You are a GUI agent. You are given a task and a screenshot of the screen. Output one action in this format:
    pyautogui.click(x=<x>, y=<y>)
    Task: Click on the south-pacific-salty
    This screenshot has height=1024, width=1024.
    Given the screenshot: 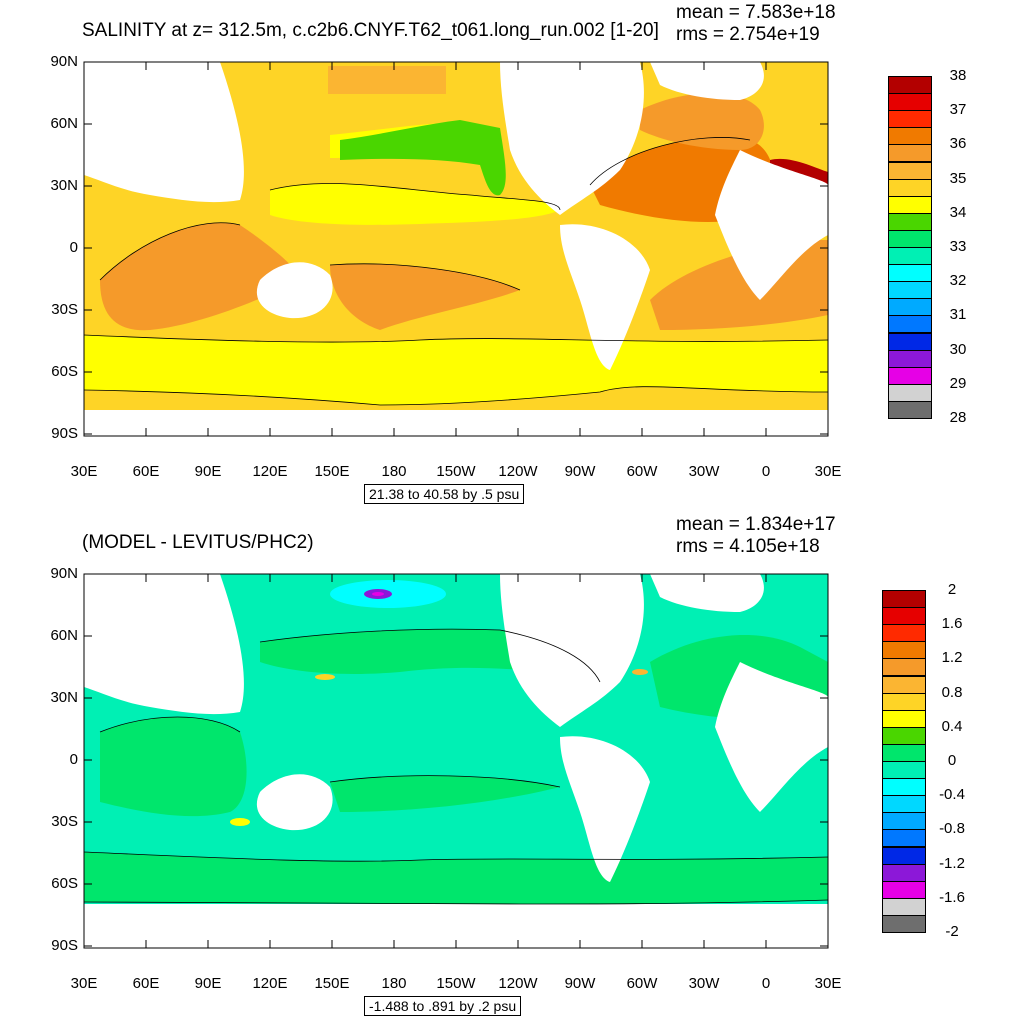 What is the action you would take?
    pyautogui.click(x=425, y=296)
    